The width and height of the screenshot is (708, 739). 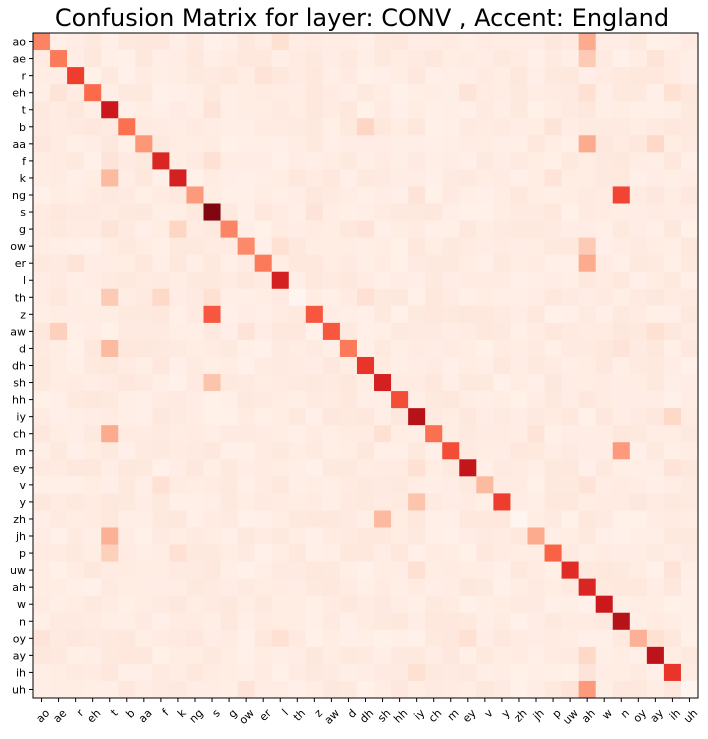 What do you see at coordinates (468, 212) in the screenshot?
I see `heatmap-cell-s-ey` at bounding box center [468, 212].